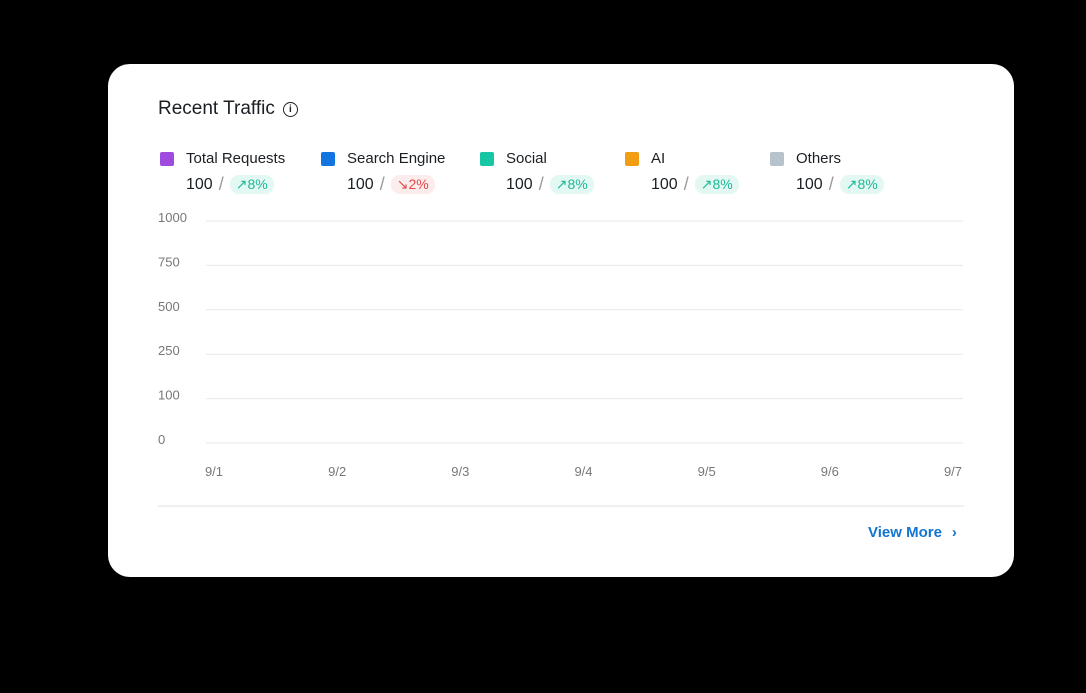 The width and height of the screenshot is (1086, 693). I want to click on y-tick-label: 750, so click(169, 261).